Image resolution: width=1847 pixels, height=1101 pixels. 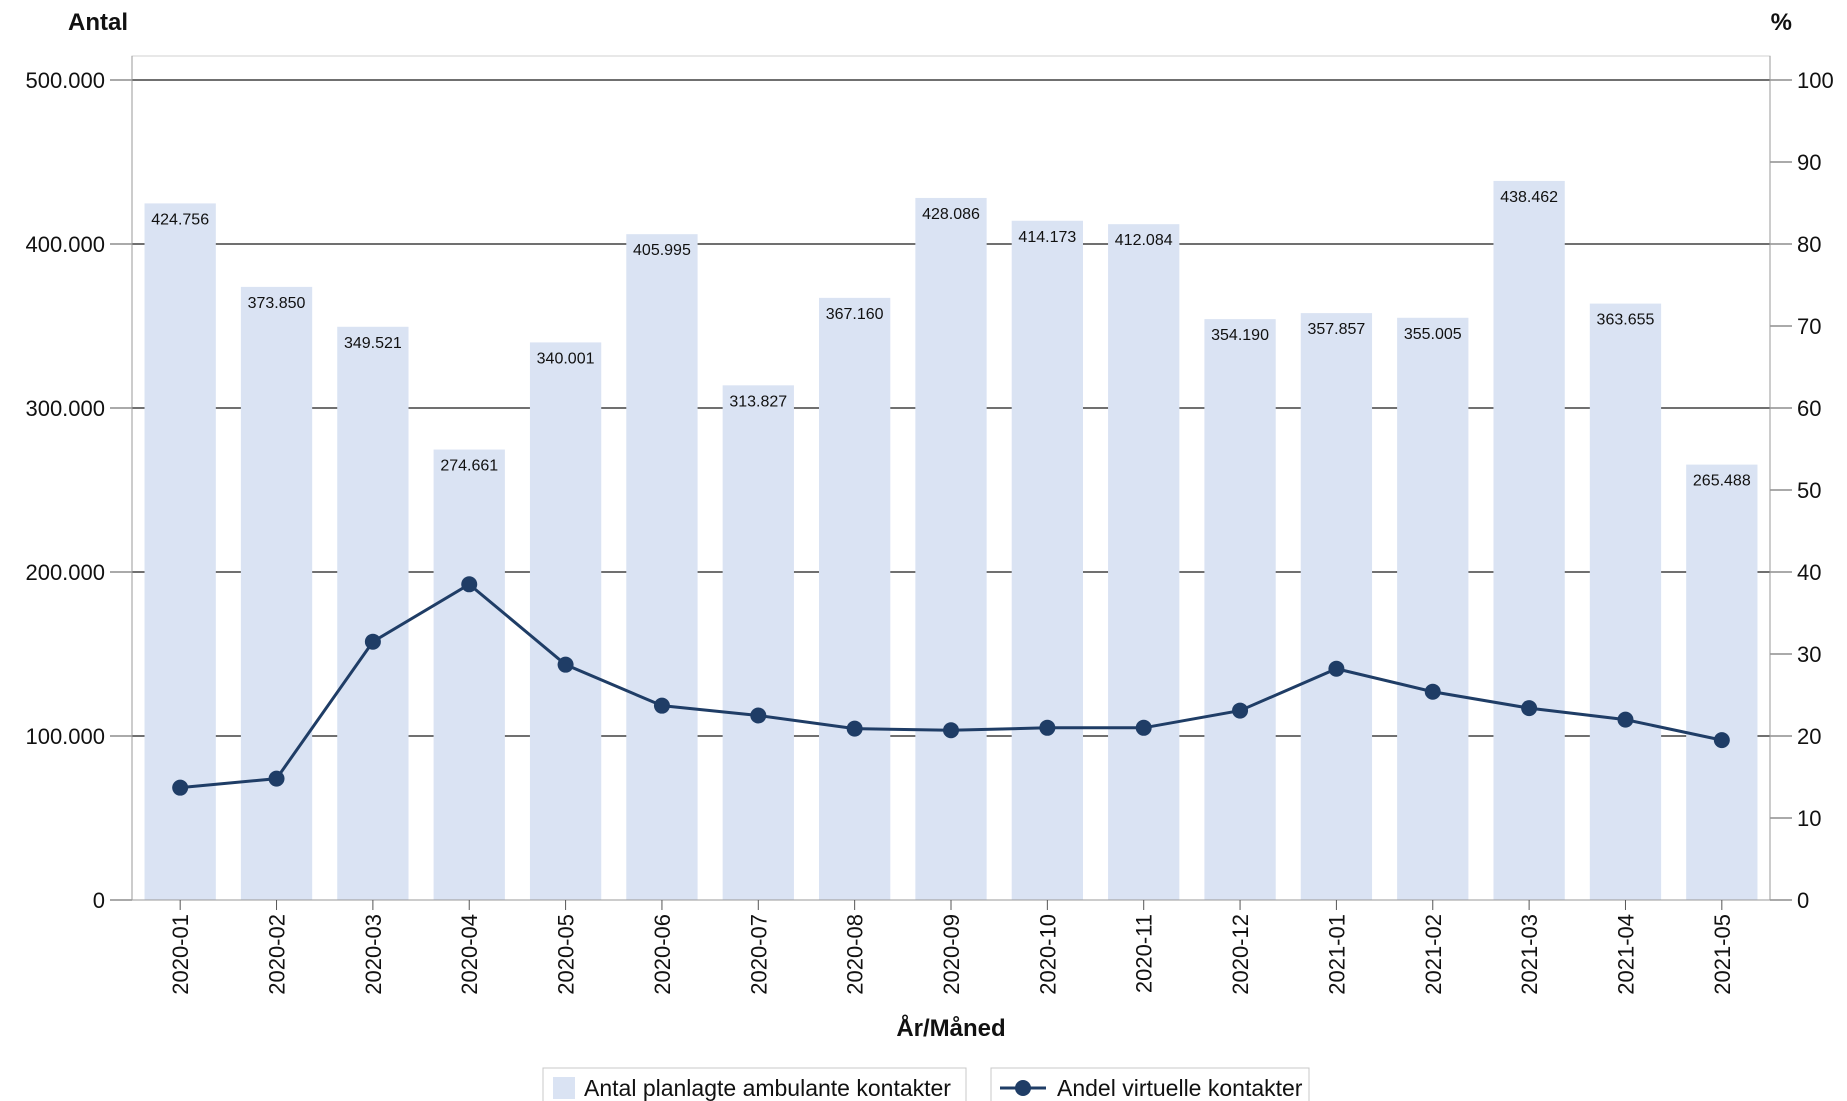 I want to click on bar-data-label: 363.655, so click(x=1626, y=320).